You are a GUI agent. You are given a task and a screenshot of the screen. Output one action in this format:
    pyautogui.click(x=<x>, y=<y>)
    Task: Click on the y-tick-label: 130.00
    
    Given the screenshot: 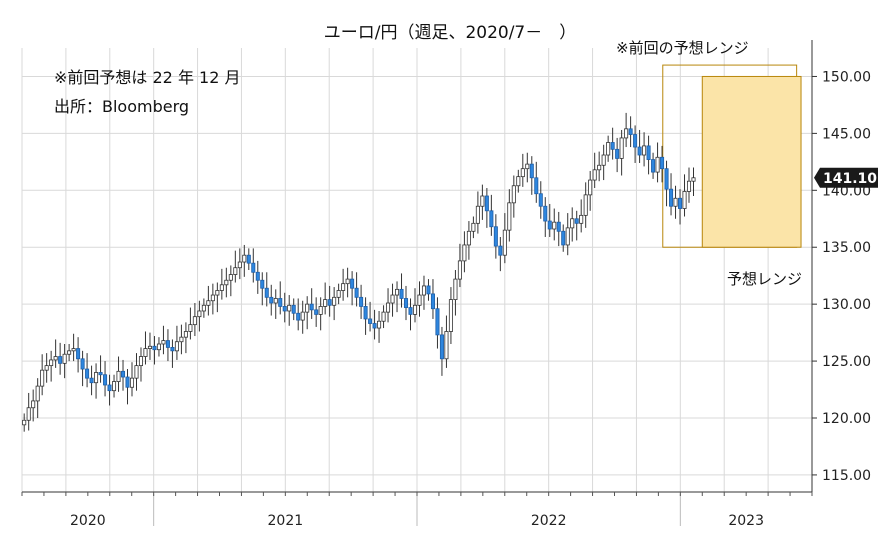 What is the action you would take?
    pyautogui.click(x=846, y=305)
    